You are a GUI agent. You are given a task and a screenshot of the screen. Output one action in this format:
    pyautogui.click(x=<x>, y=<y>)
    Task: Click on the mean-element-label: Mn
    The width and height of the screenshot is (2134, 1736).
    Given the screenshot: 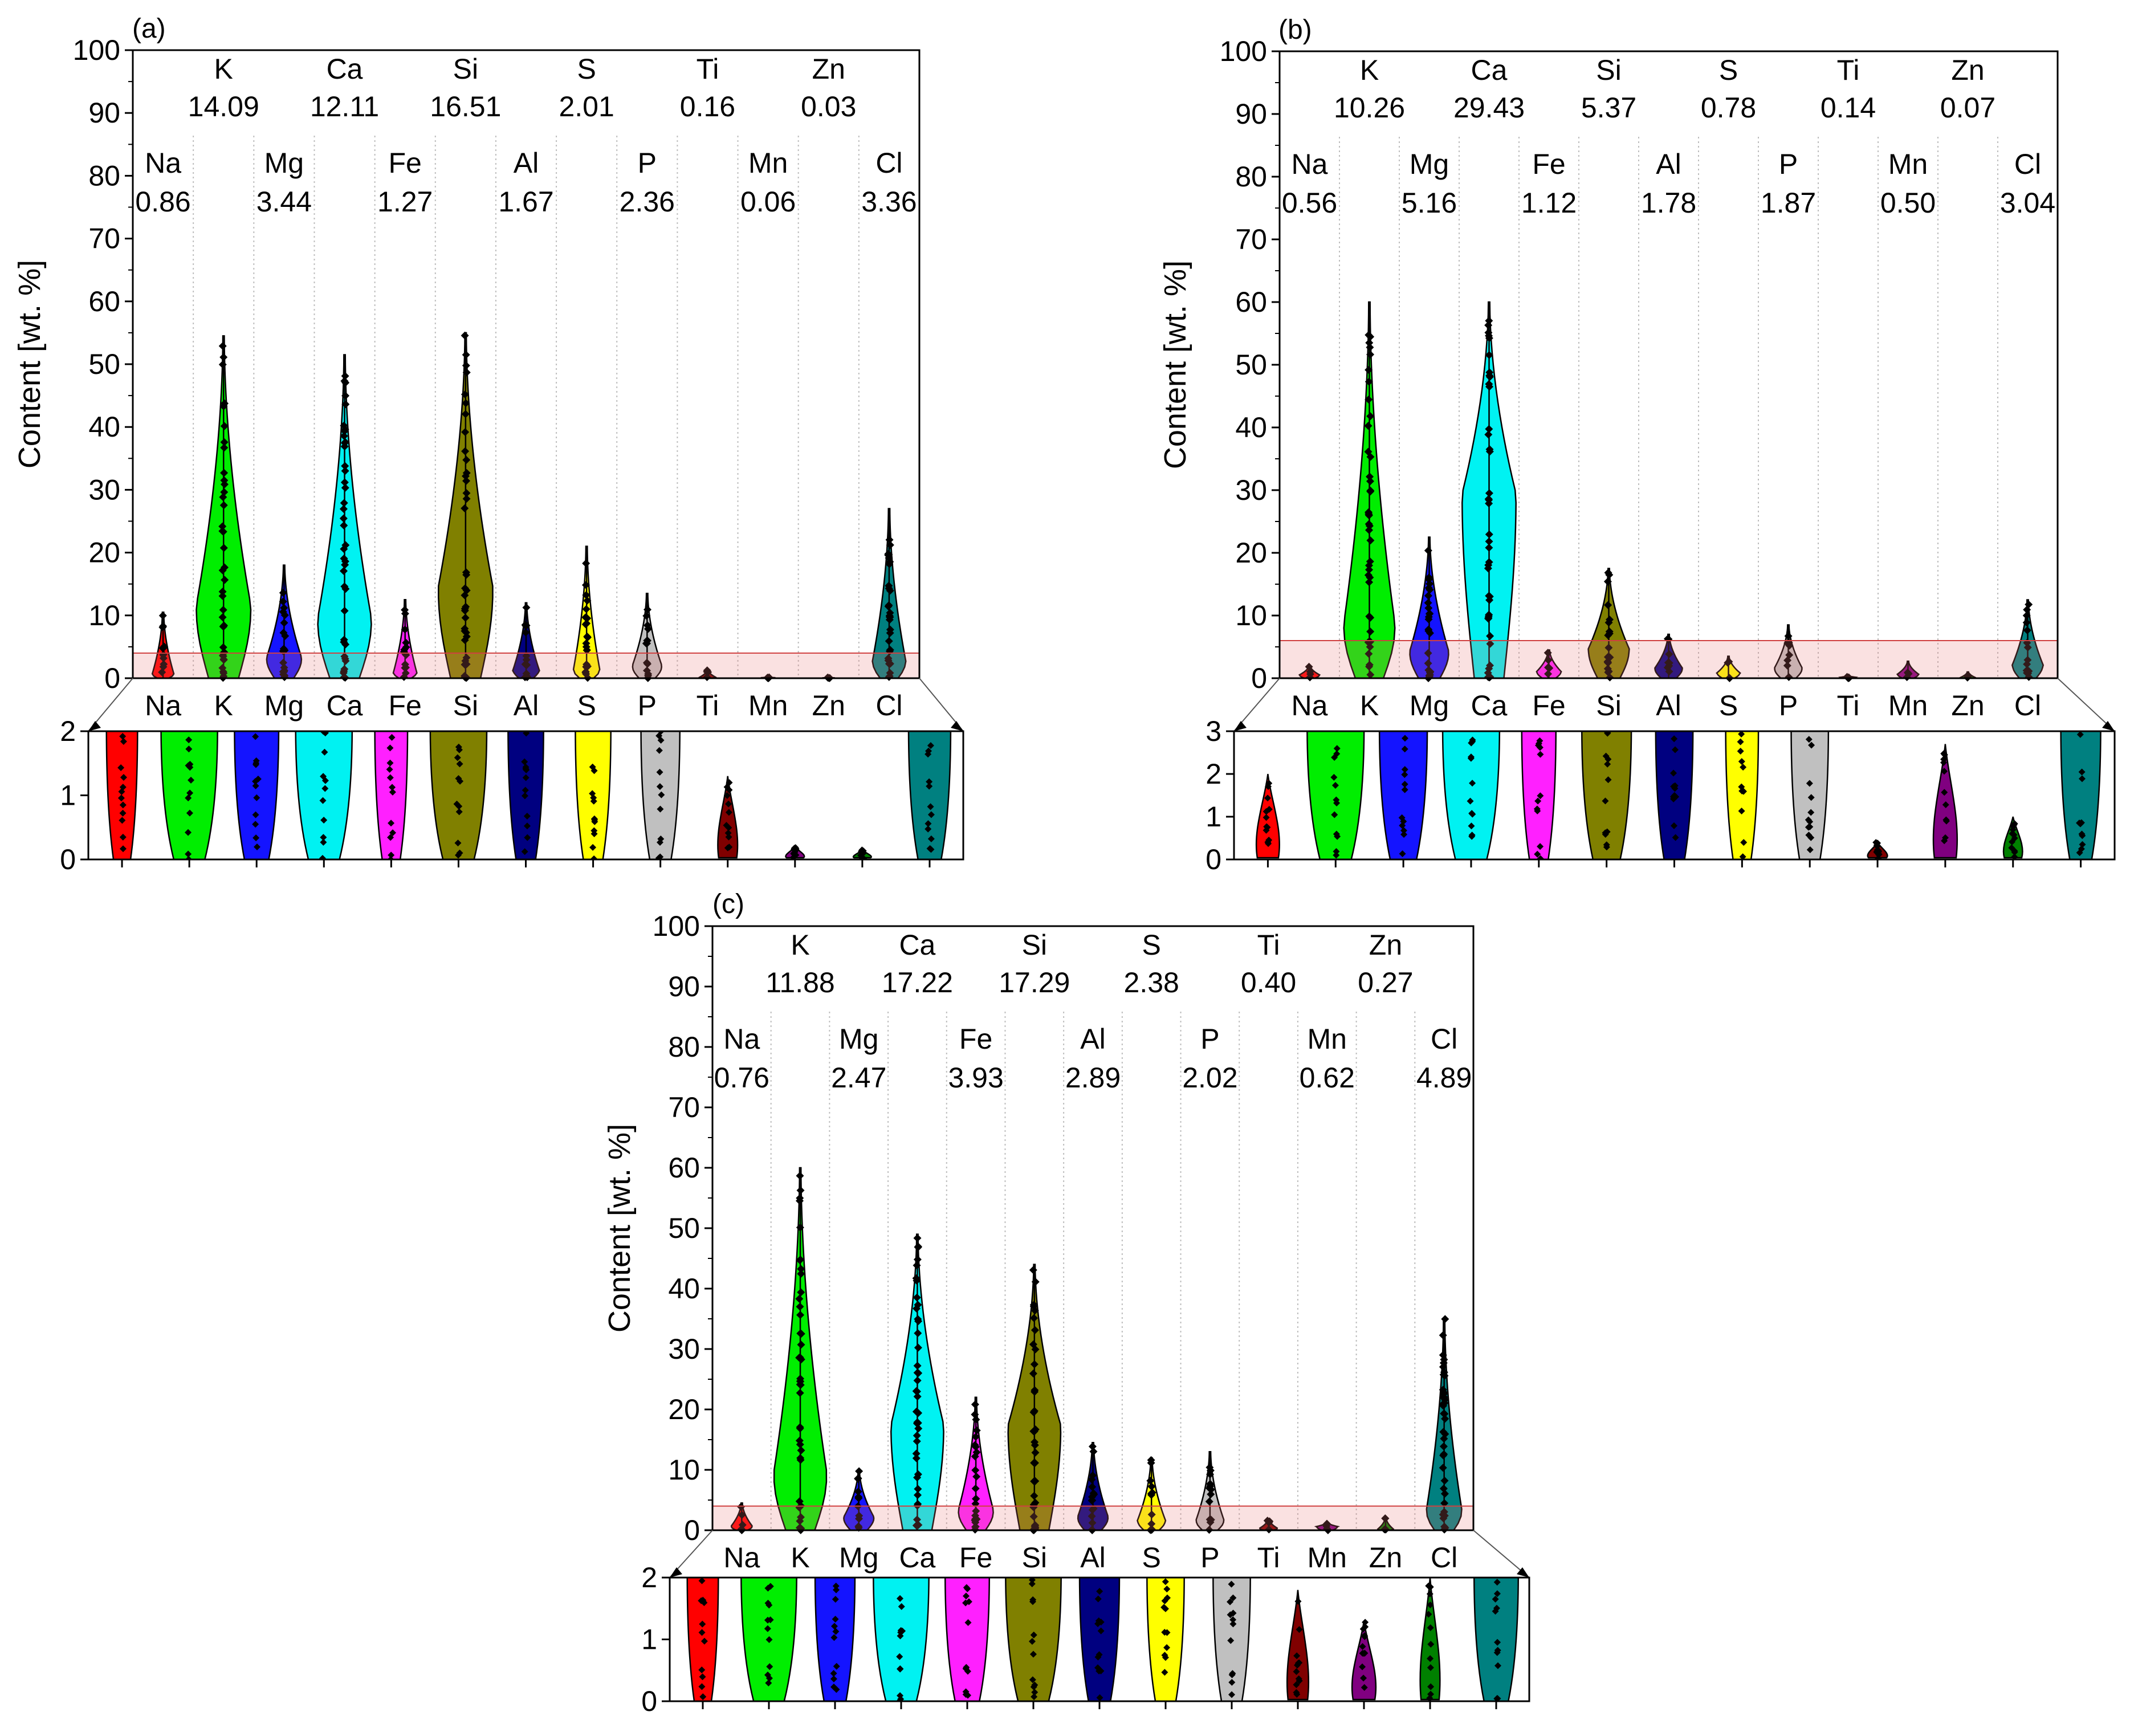 What is the action you would take?
    pyautogui.click(x=1908, y=164)
    